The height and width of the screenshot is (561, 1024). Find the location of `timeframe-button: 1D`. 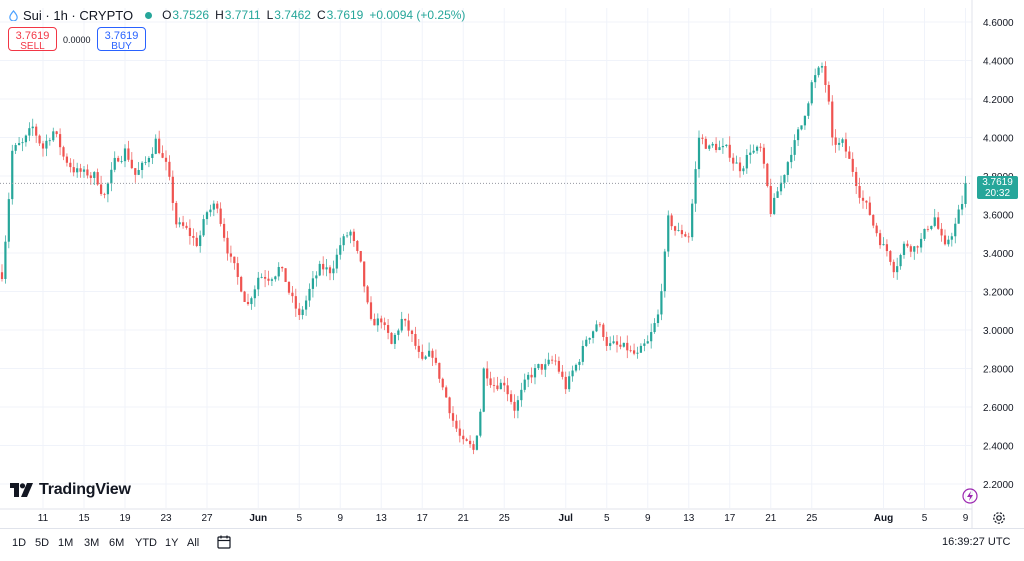

timeframe-button: 1D is located at coordinates (19, 543).